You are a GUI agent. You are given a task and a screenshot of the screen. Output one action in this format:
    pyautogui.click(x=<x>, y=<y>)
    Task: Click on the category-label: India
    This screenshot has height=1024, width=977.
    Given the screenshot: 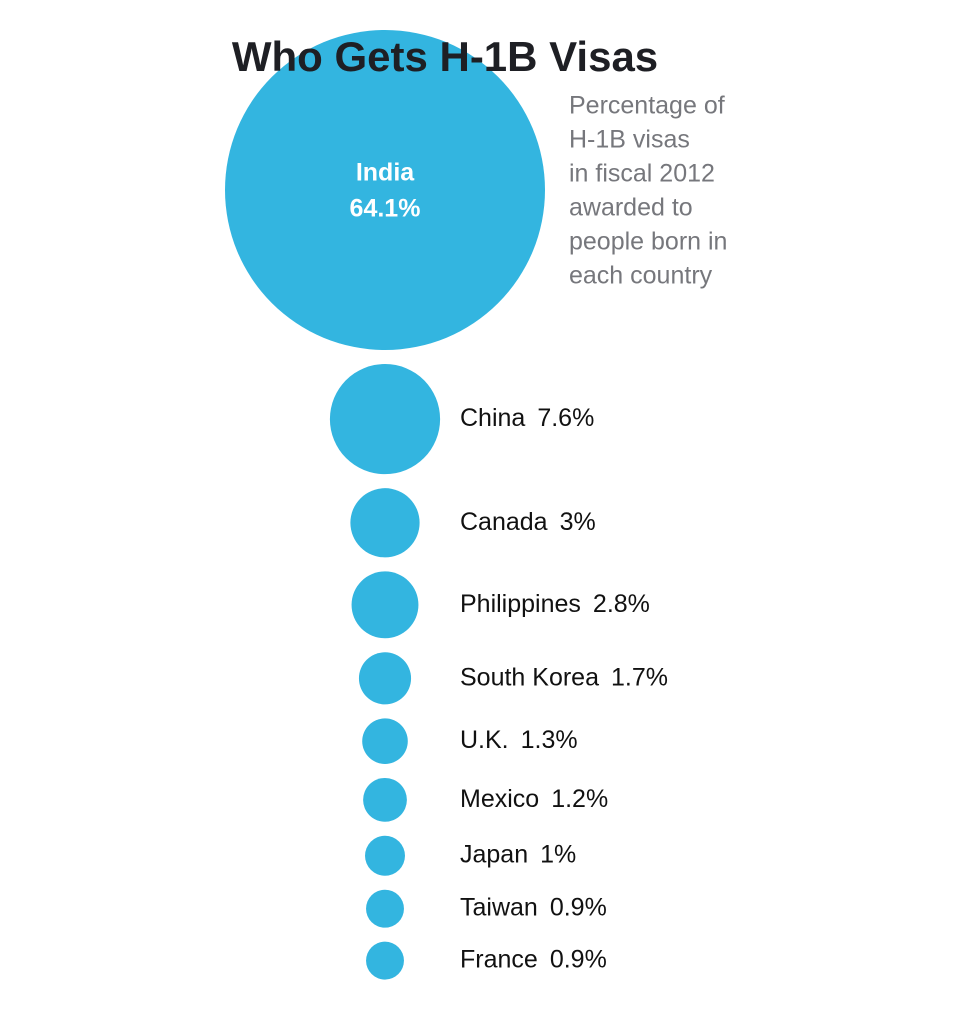 What is the action you would take?
    pyautogui.click(x=385, y=173)
    